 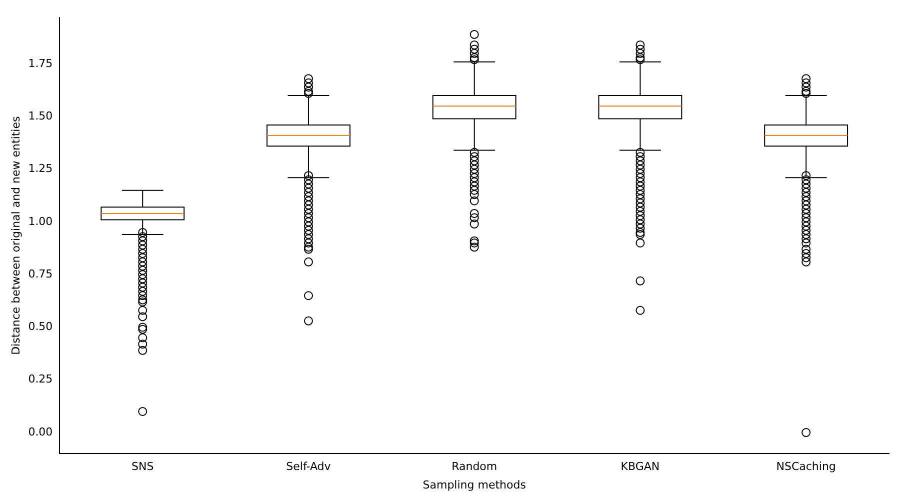 I want to click on y-tick-label: 0.00, so click(x=40, y=431).